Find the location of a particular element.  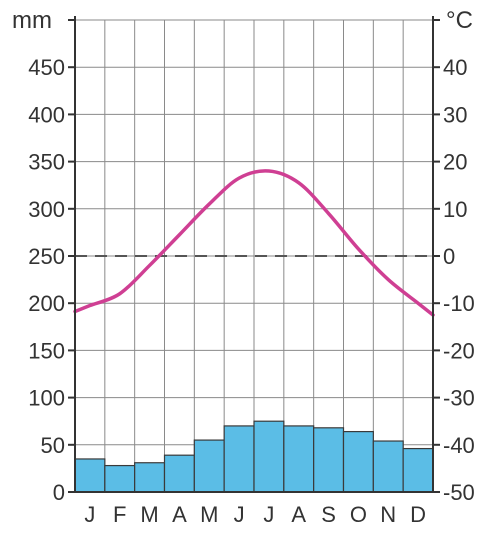

right-tick-label: -40 is located at coordinates (459, 445).